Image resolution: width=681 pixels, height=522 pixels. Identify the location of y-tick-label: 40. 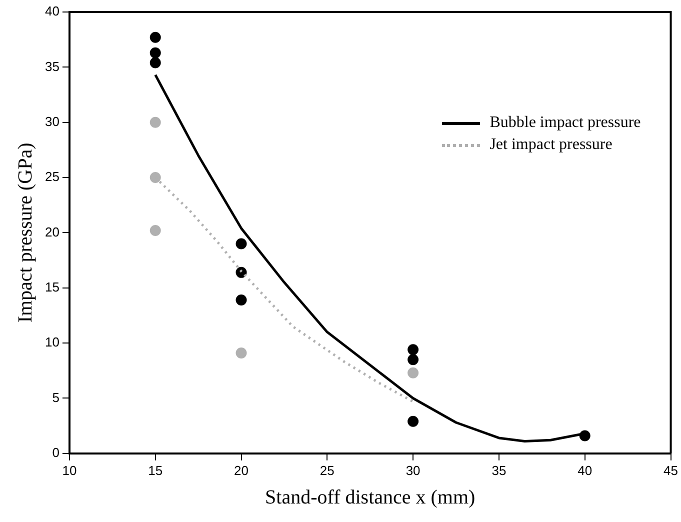
(52, 11).